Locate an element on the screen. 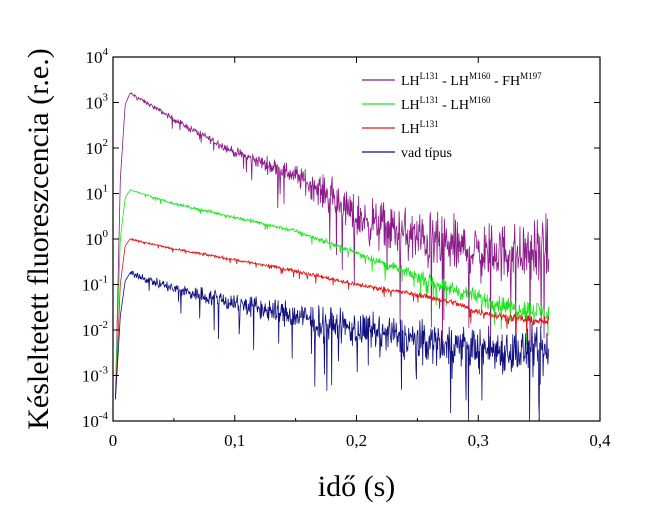 The image size is (659, 527). y-tick-label: 10⁰ is located at coordinates (97, 238).